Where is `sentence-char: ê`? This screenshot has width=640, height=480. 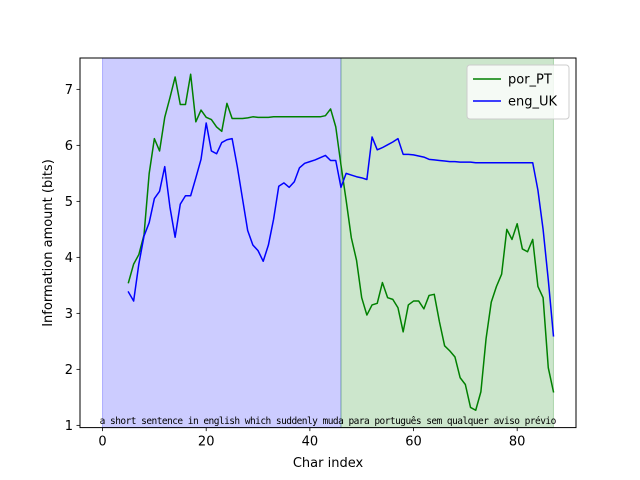
sentence-char: ê is located at coordinates (414, 421).